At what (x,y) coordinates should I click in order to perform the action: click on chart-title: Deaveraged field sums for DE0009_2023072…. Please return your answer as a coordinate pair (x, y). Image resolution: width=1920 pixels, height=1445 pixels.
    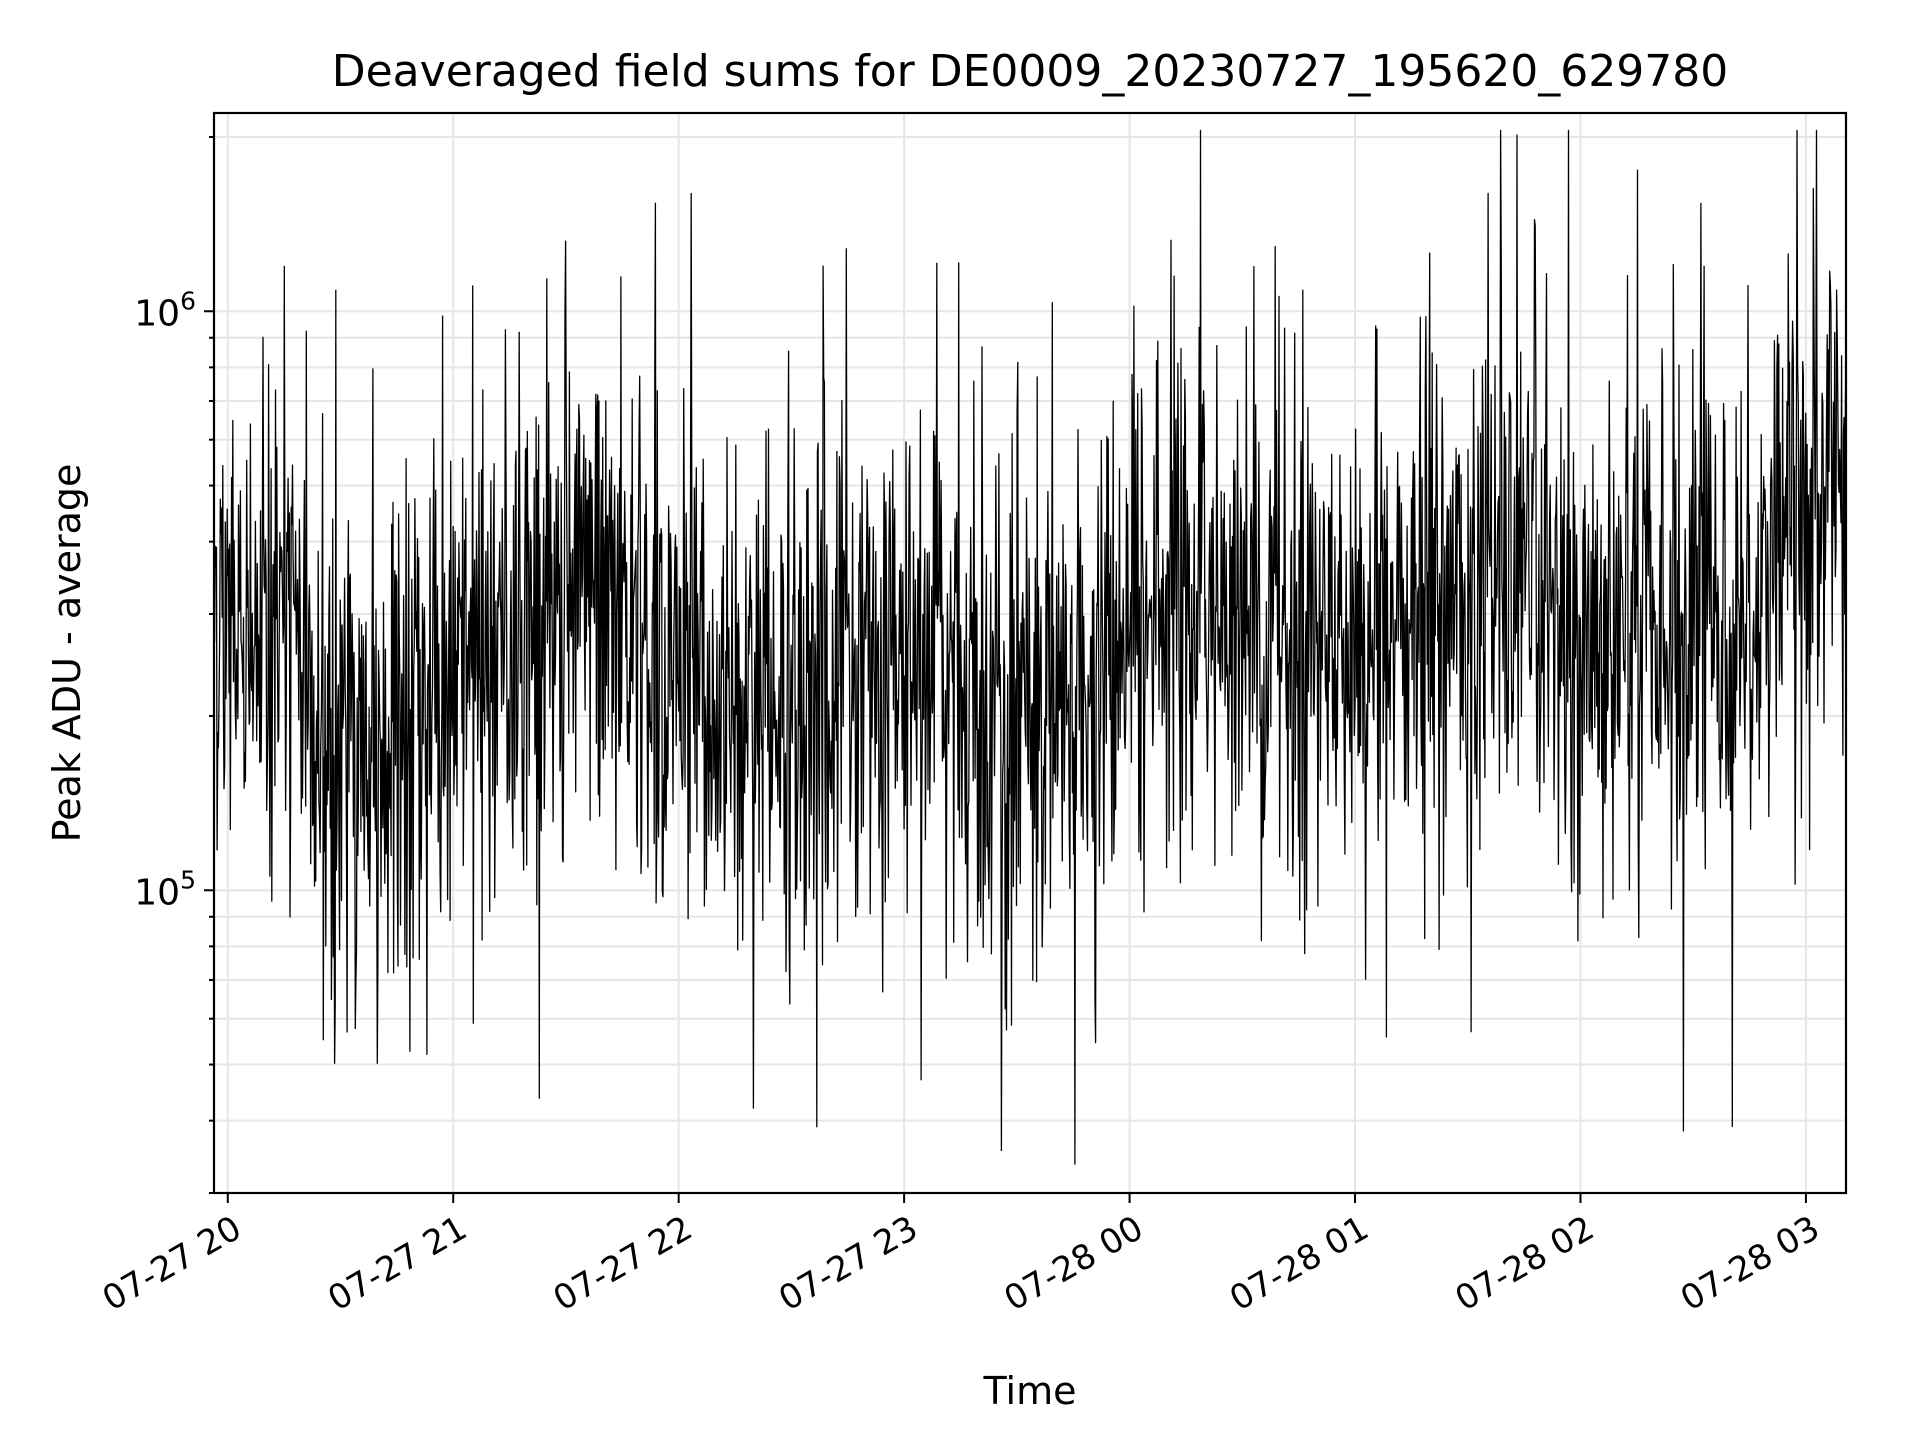
    Looking at the image, I should click on (1030, 71).